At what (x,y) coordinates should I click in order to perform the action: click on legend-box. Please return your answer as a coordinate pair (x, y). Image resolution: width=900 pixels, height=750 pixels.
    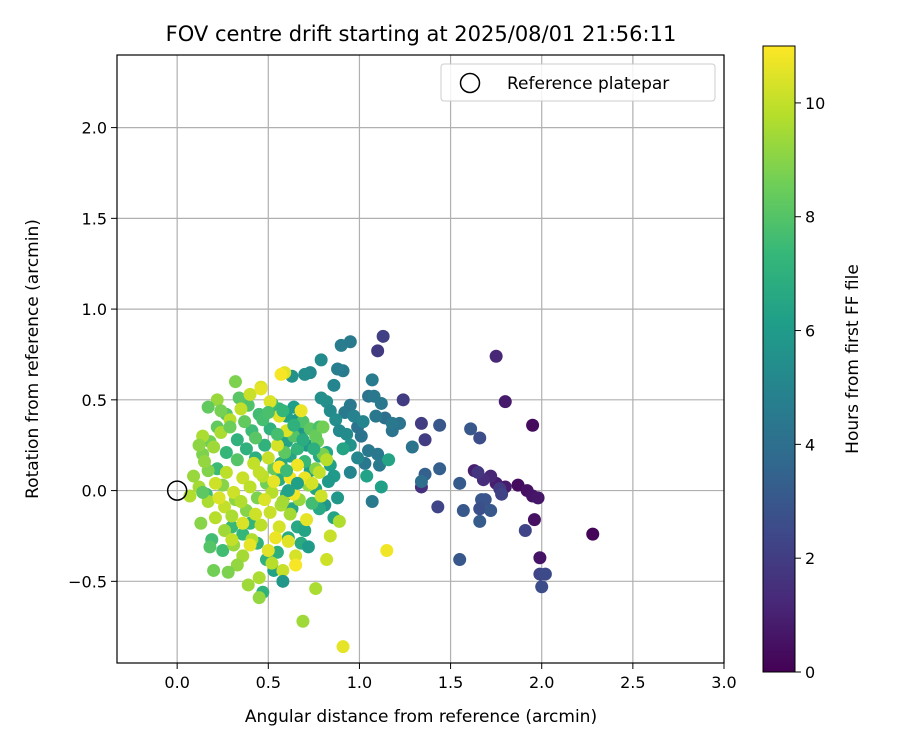
    Looking at the image, I should click on (578, 82).